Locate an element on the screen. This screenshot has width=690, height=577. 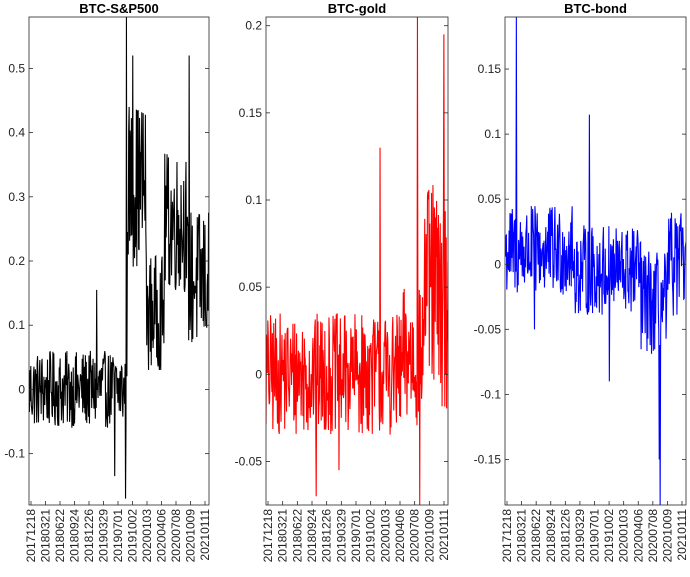
y-tick-label: 0.4 is located at coordinates (16, 133).